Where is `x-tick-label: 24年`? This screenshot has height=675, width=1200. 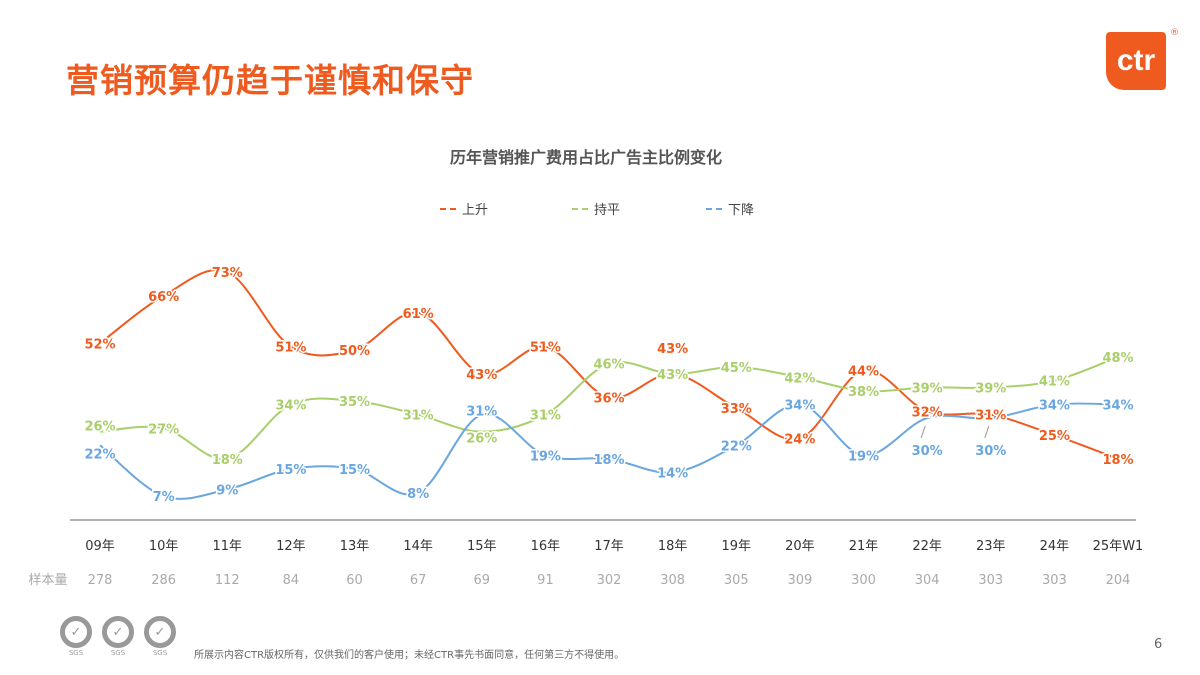
x-tick-label: 24年 is located at coordinates (1055, 546).